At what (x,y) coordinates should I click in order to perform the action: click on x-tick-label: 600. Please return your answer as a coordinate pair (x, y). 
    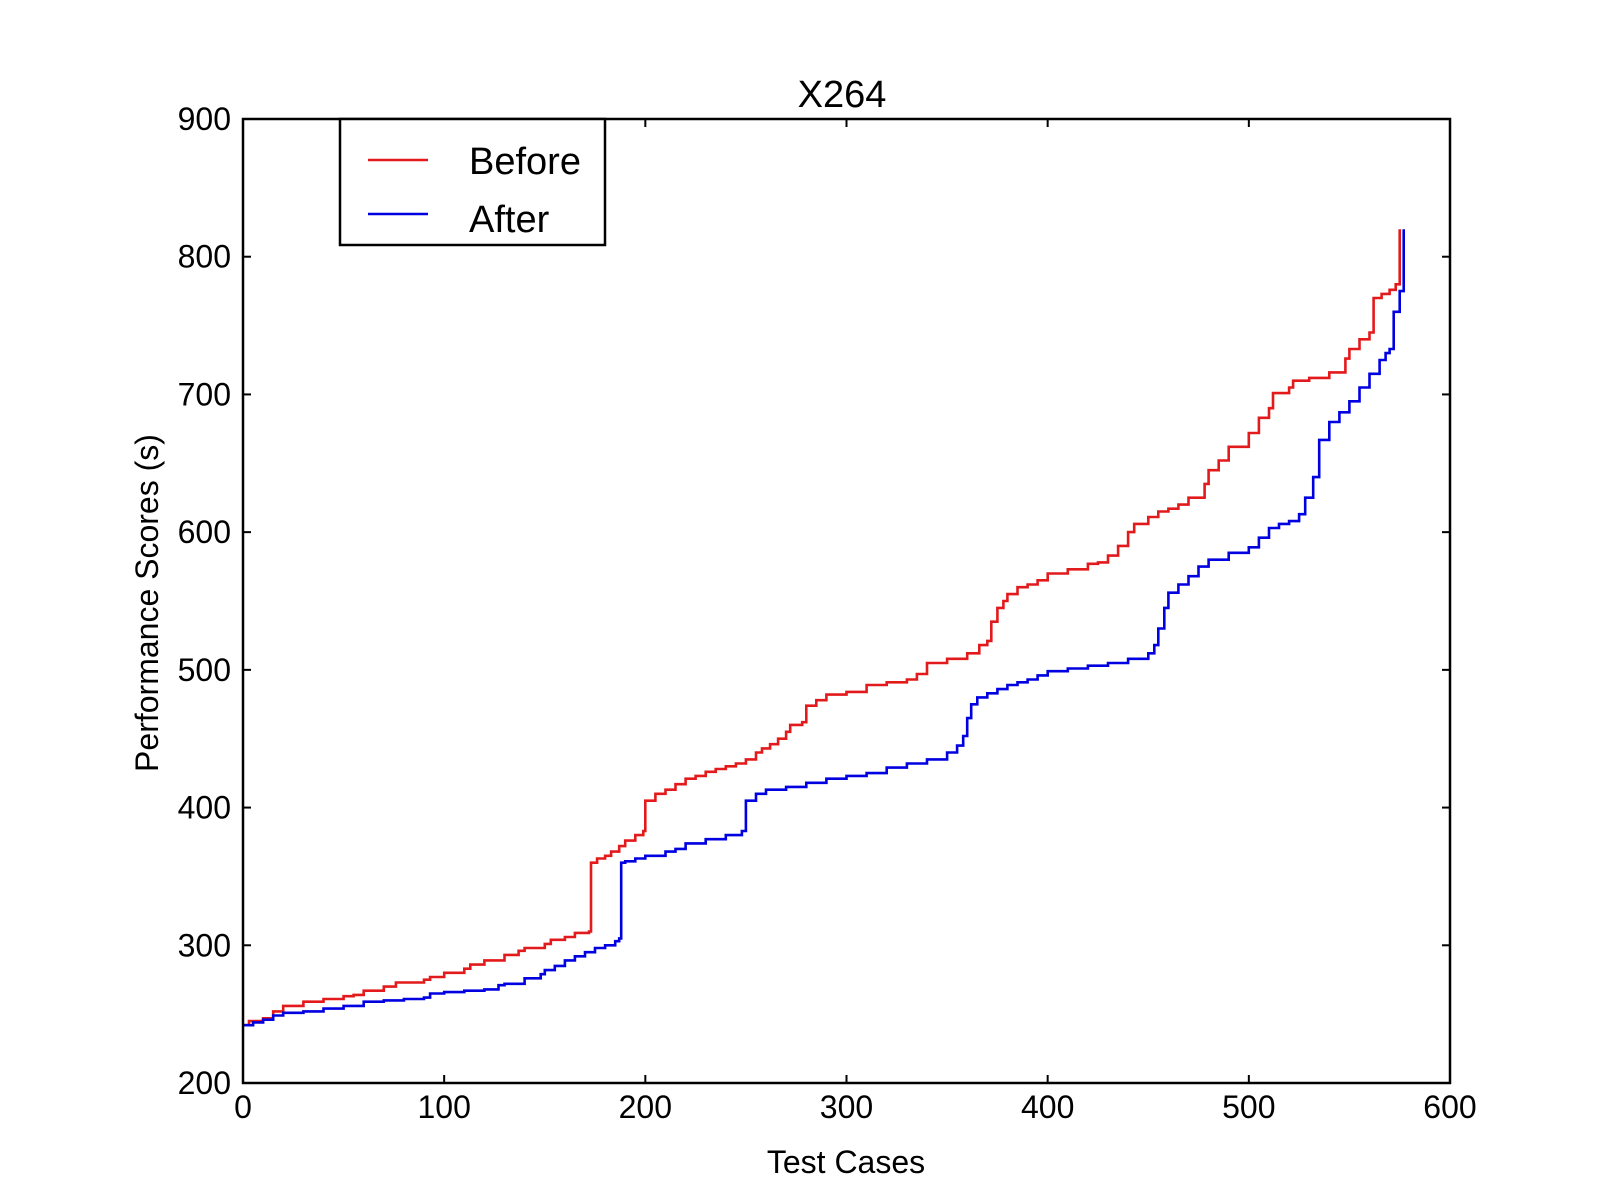
    Looking at the image, I should click on (1449, 1107).